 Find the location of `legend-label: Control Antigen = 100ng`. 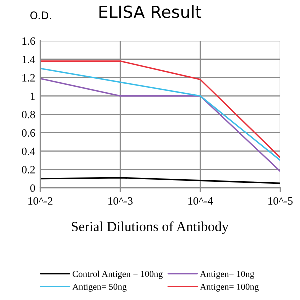

legend-label: Control Antigen = 100ng is located at coordinates (117, 275).